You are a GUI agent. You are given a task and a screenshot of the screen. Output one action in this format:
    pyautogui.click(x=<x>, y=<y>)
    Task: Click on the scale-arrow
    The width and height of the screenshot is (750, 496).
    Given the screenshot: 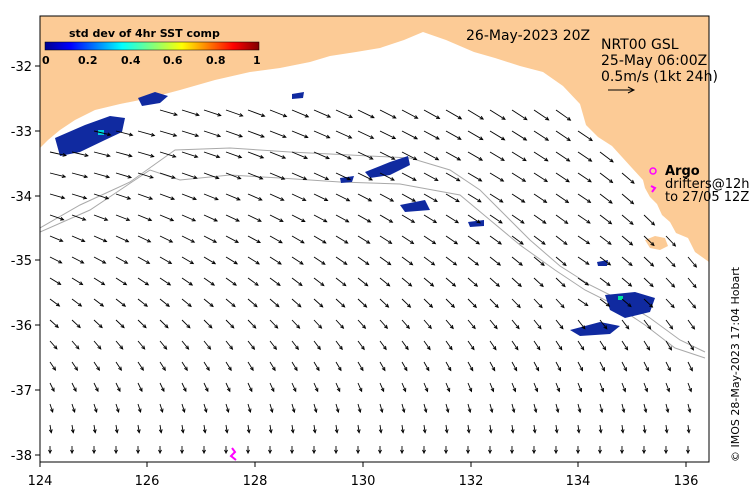 What is the action you would take?
    pyautogui.click(x=622, y=90)
    